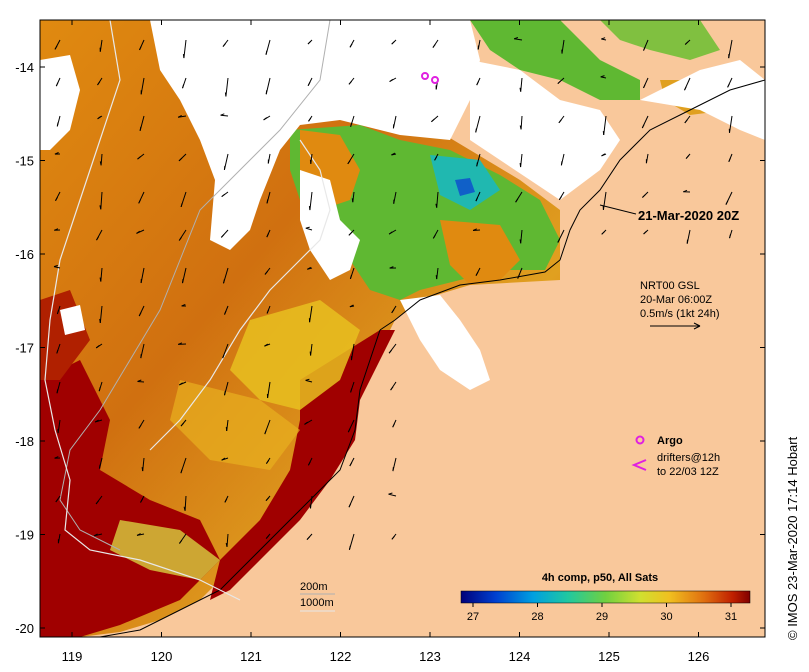 The width and height of the screenshot is (809, 672). What do you see at coordinates (240, 295) in the screenshot?
I see `contour-1000m-b` at bounding box center [240, 295].